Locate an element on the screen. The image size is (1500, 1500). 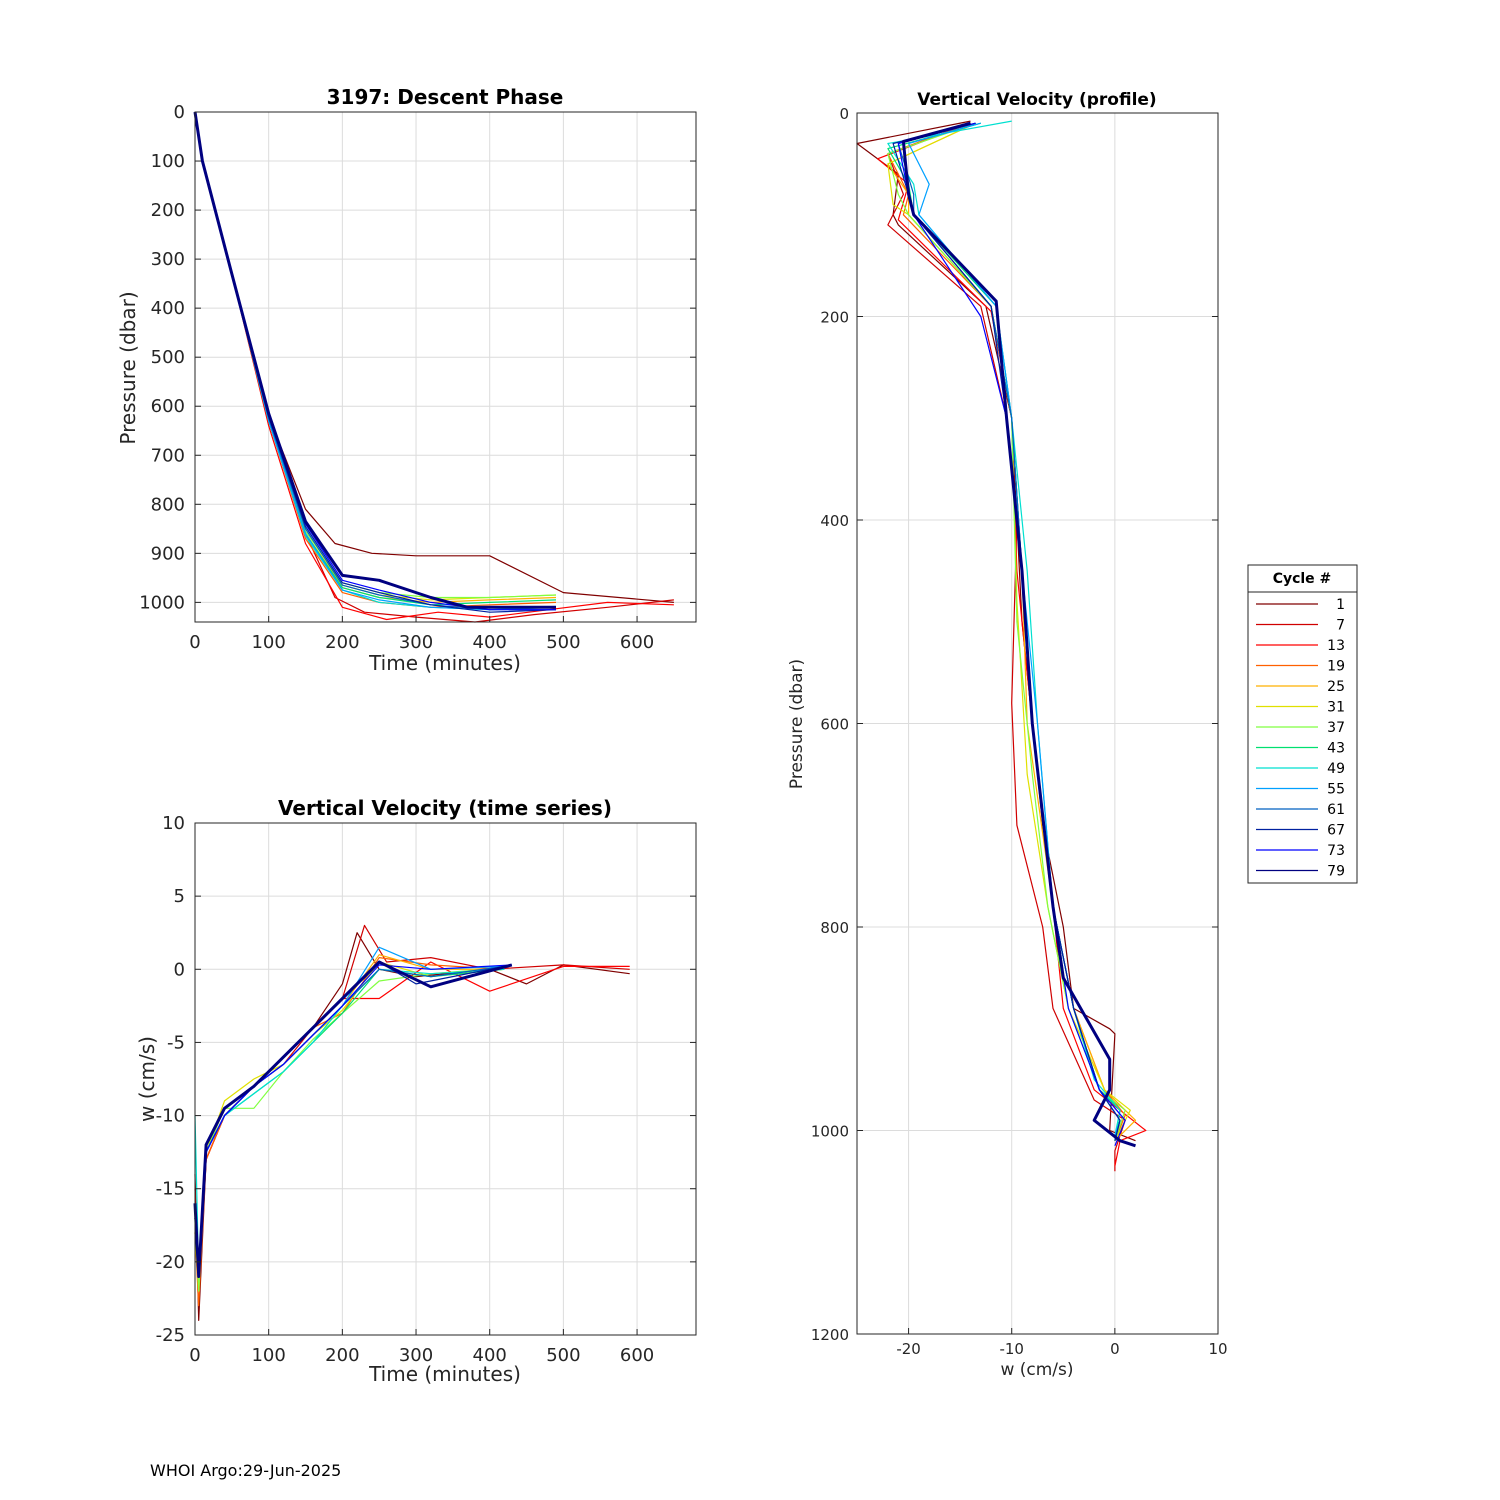
y-tick-label: 700 is located at coordinates (168, 455).